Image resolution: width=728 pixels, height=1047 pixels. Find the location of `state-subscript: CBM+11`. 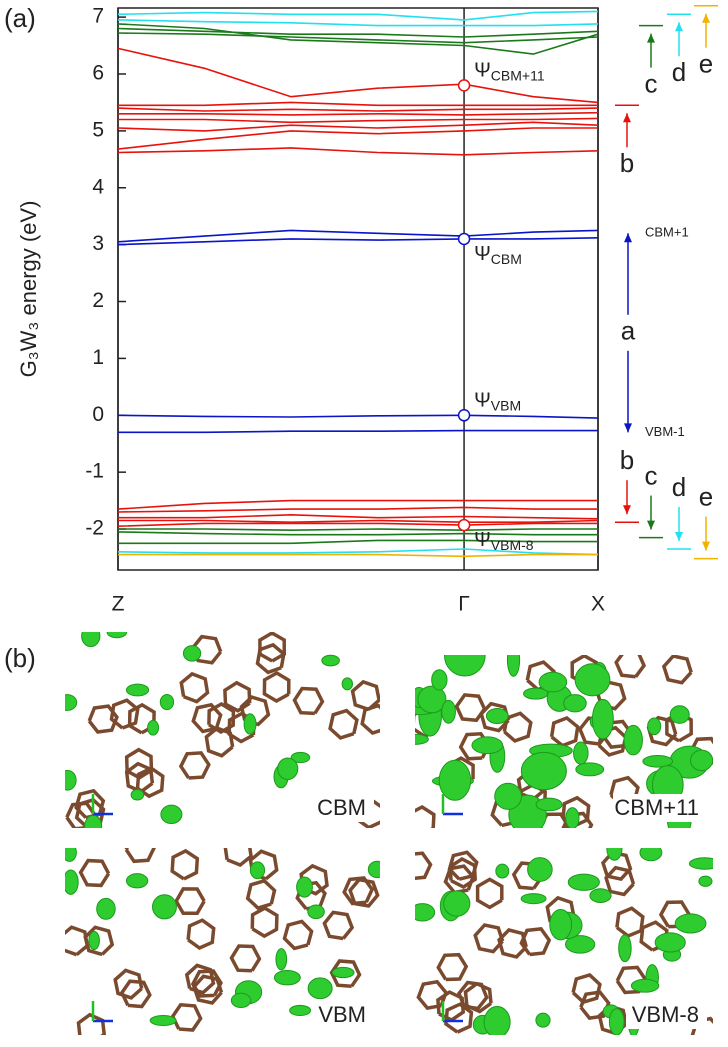

state-subscript: CBM+11 is located at coordinates (518, 75).